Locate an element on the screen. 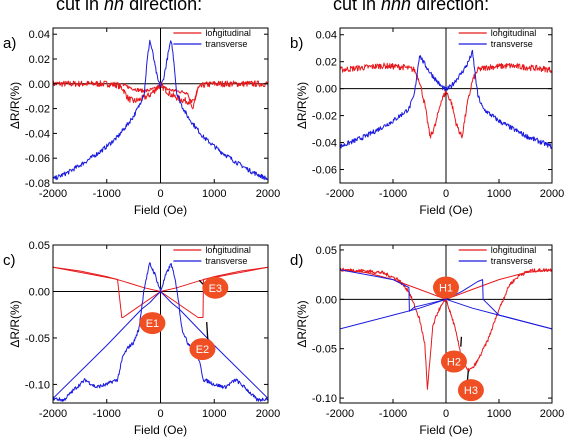 The height and width of the screenshot is (443, 566). panel-label: d) is located at coordinates (296, 260).